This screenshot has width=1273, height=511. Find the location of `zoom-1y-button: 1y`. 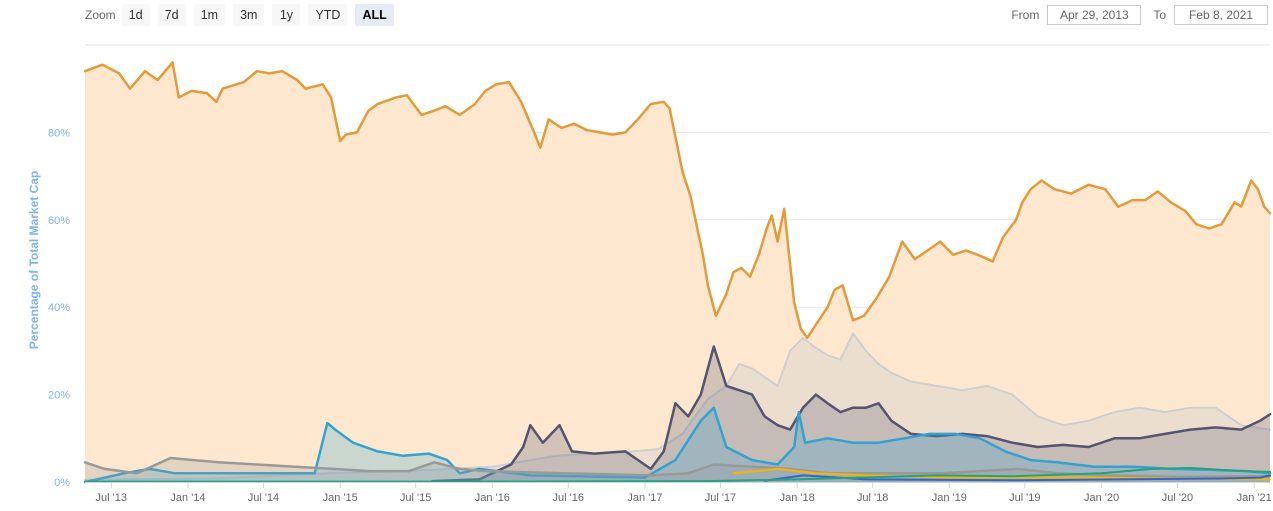

zoom-1y-button: 1y is located at coordinates (286, 15).